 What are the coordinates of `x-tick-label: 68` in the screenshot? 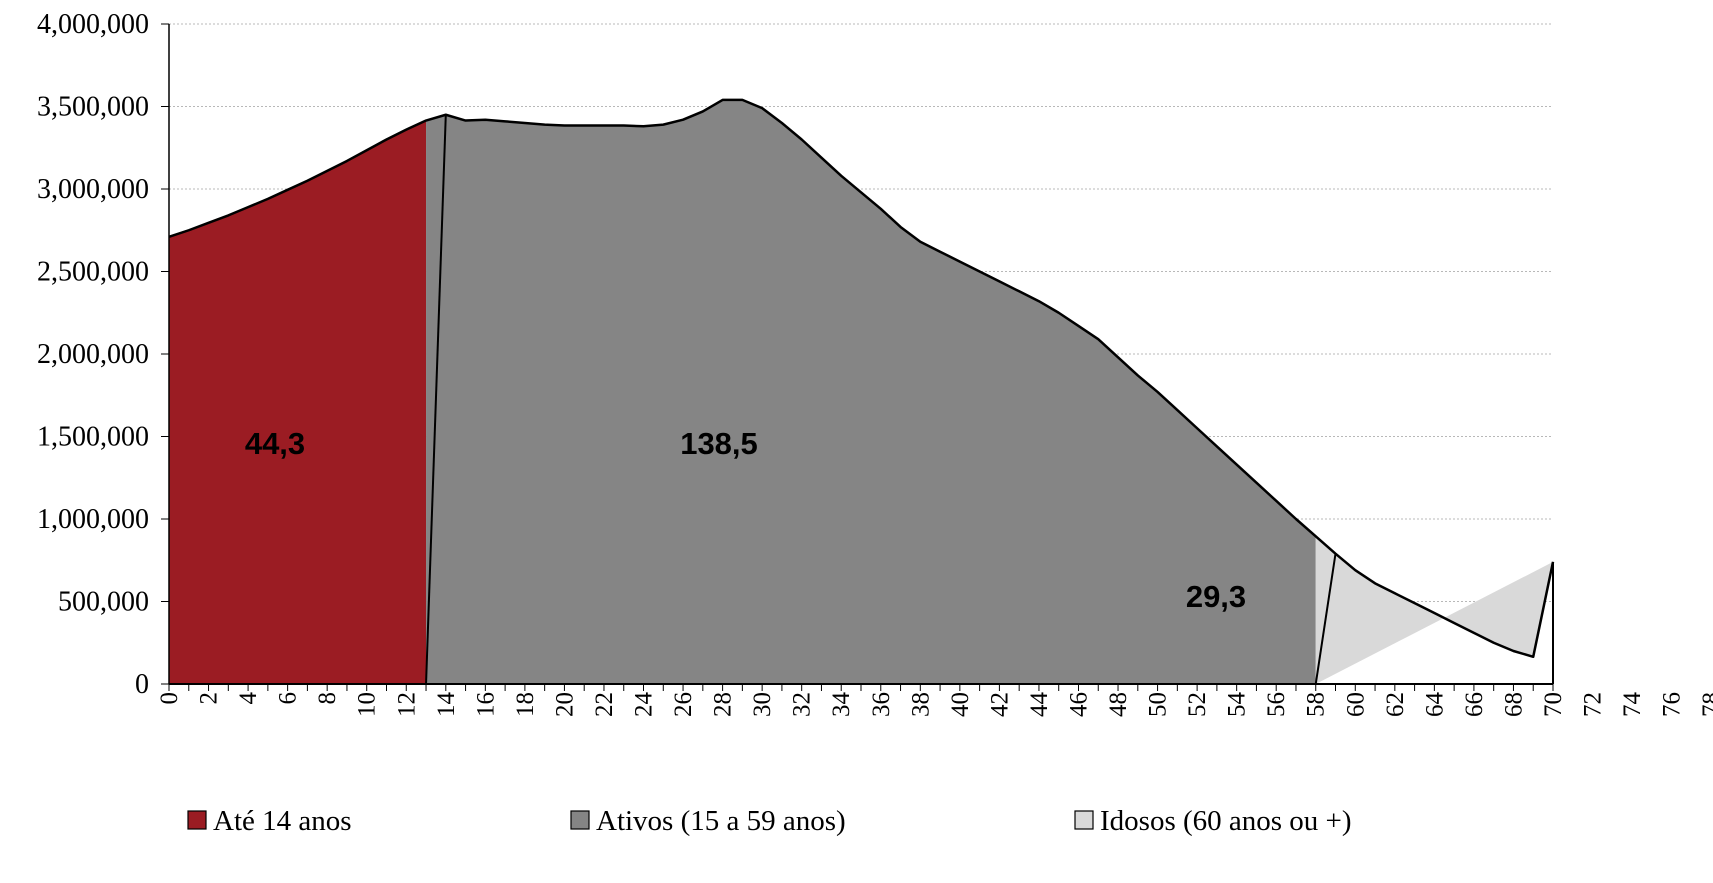 It's located at (1513, 704).